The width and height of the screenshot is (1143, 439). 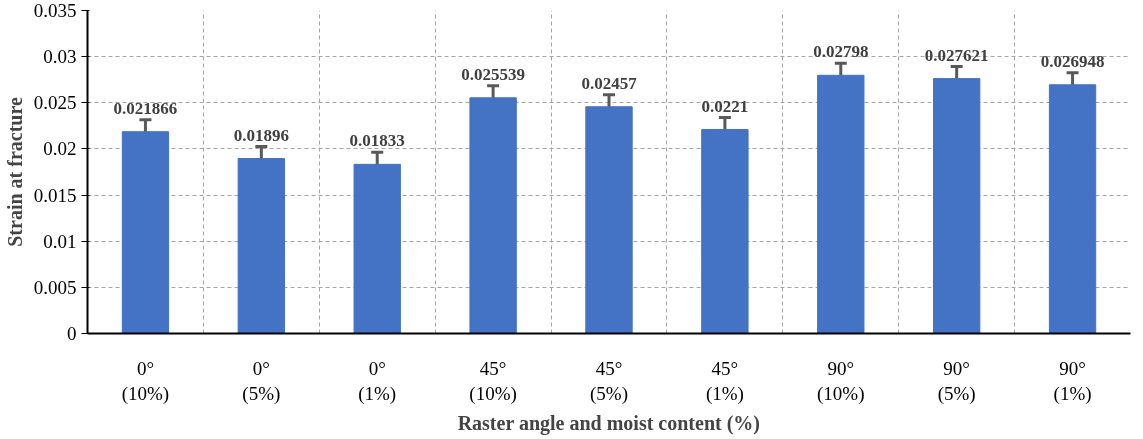 What do you see at coordinates (725, 106) in the screenshot?
I see `data-label: 0.0221` at bounding box center [725, 106].